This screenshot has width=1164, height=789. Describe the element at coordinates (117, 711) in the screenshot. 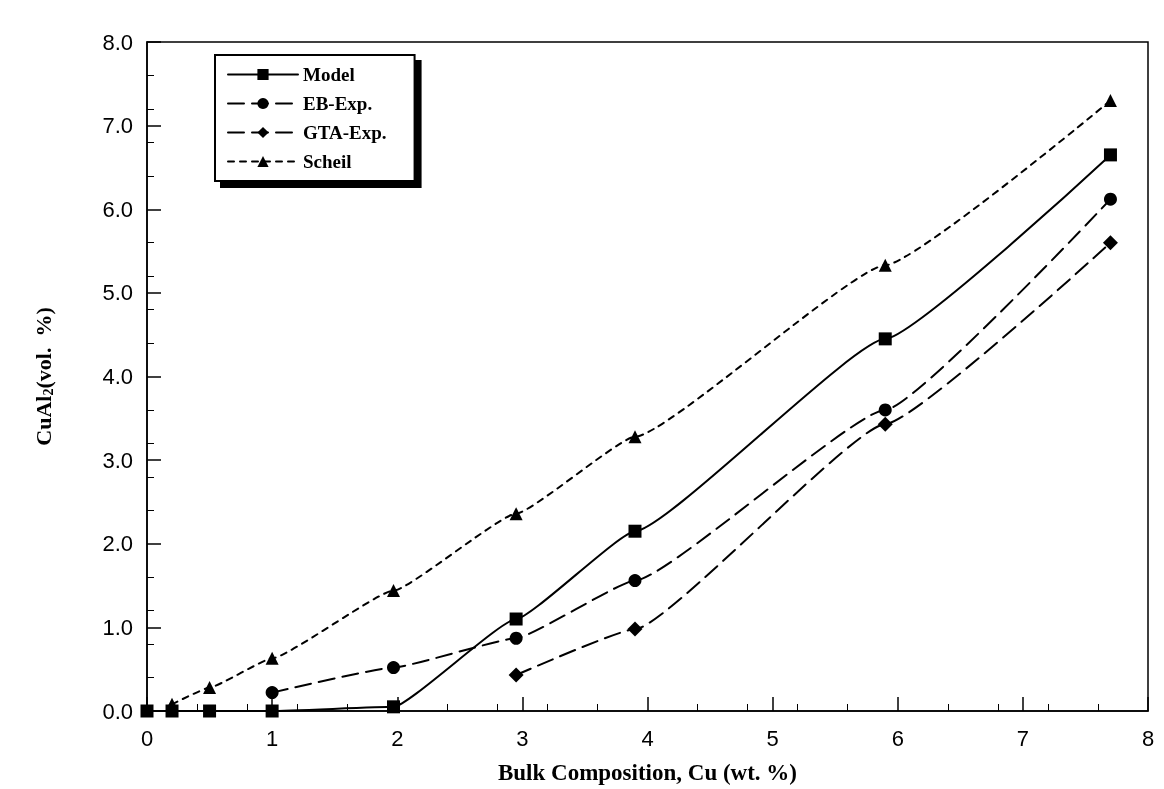

I see `y-tick-label: 0.0` at that location.